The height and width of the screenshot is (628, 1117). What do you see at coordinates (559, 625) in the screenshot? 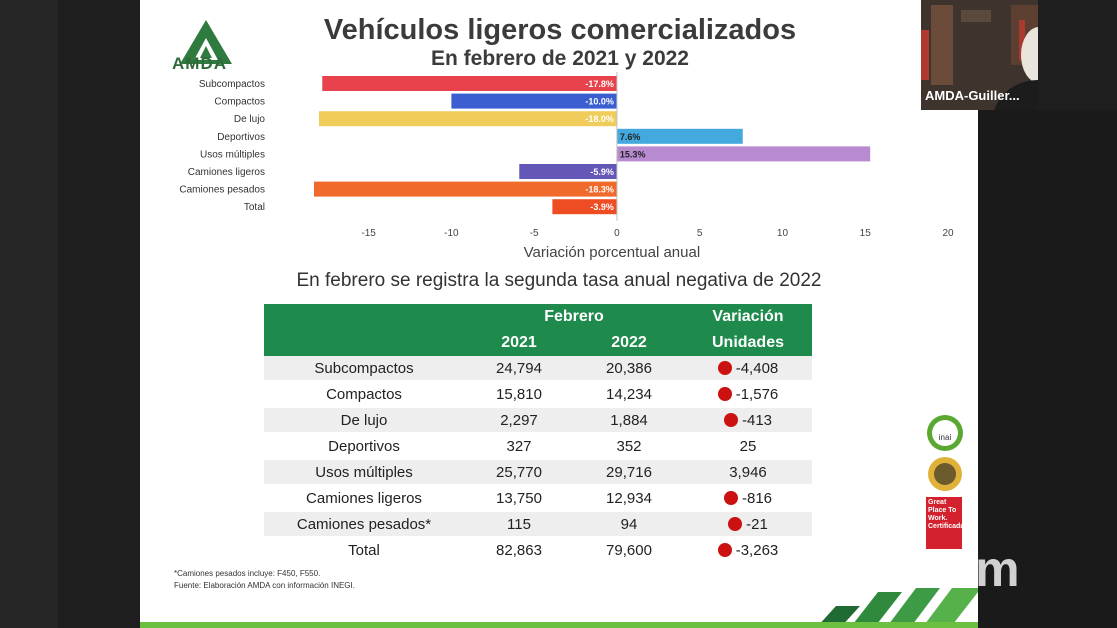
I see `bottom-green-line` at bounding box center [559, 625].